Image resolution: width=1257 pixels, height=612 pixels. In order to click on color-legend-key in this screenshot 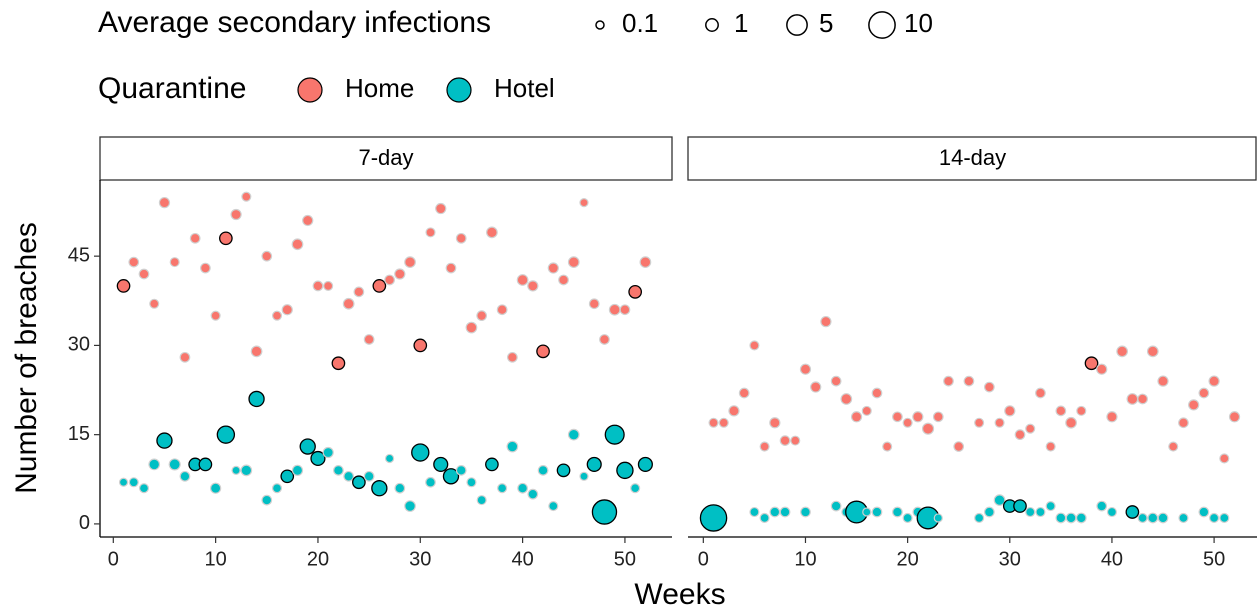, I will do `click(459, 90)`.